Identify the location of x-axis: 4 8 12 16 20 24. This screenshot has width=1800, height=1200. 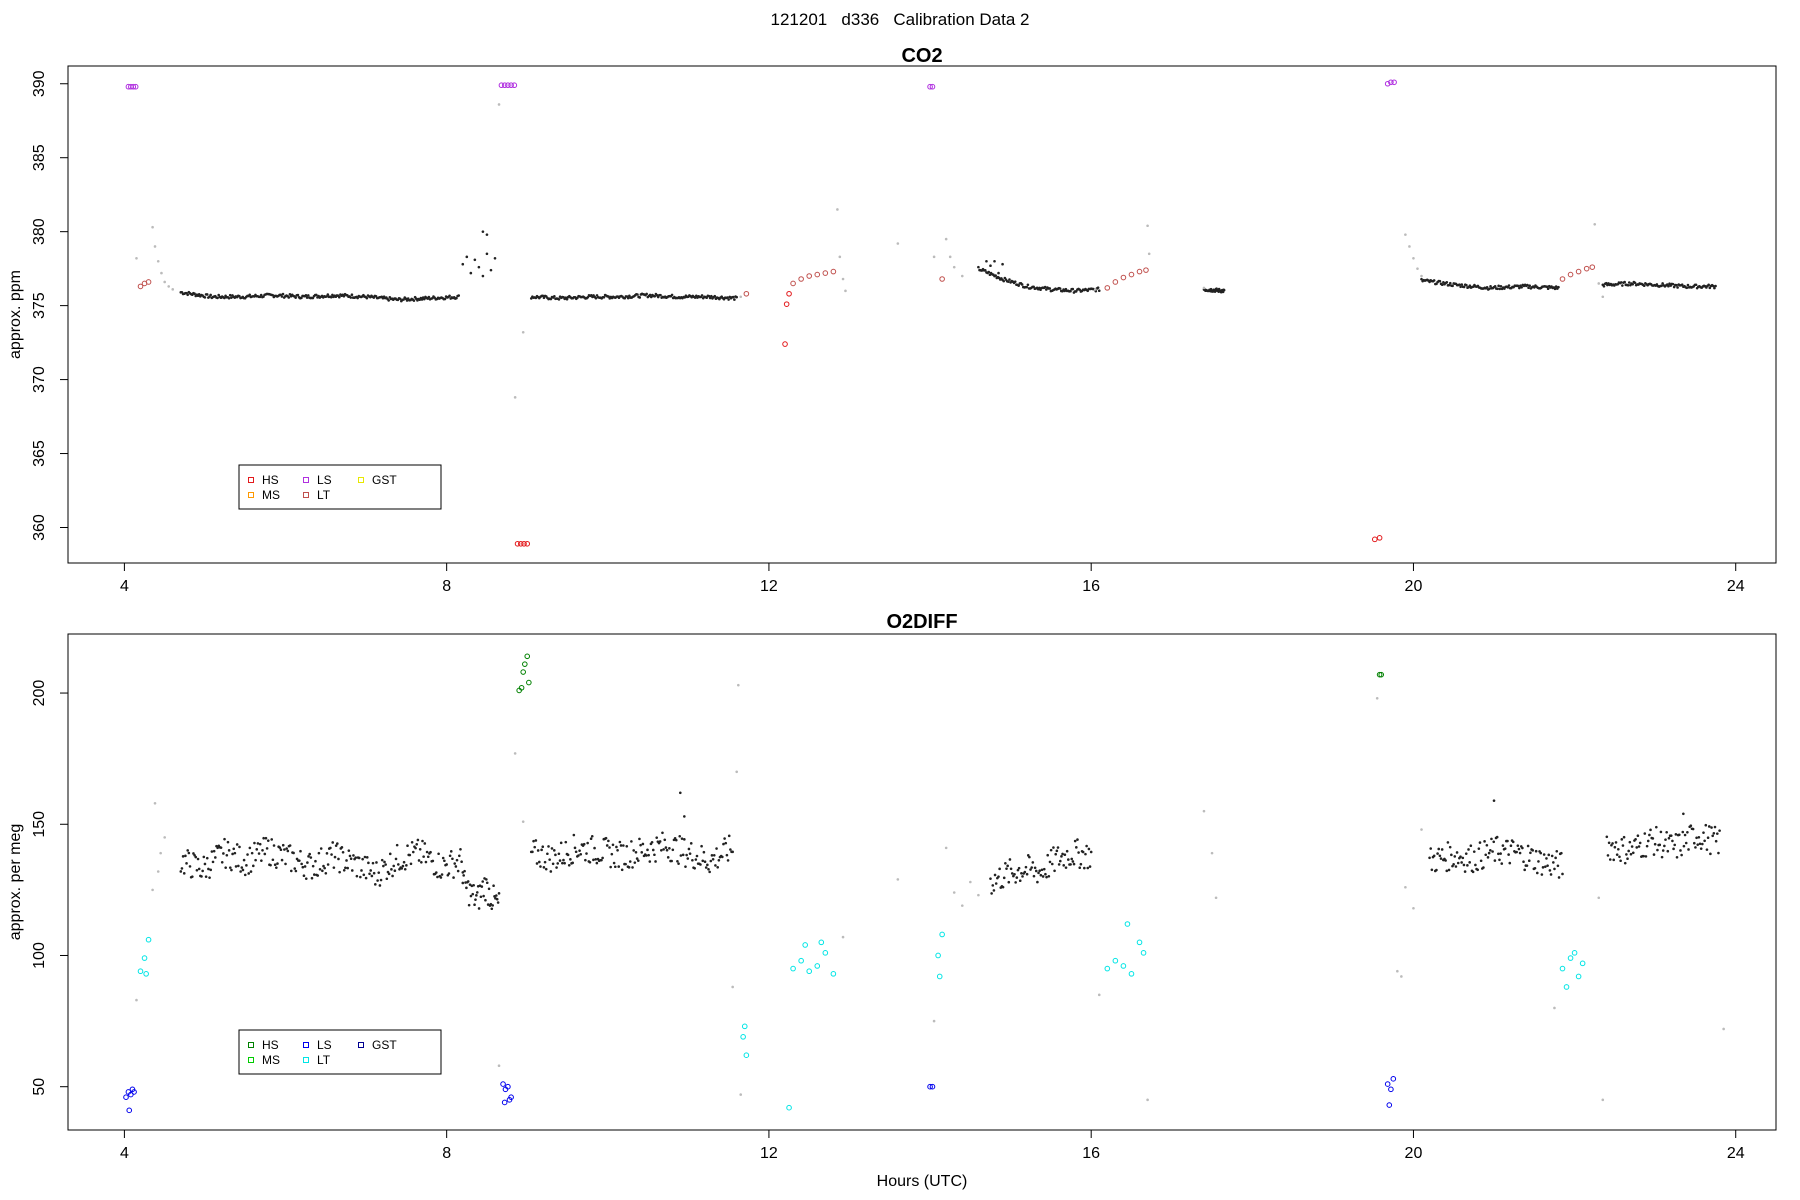
(932, 1145).